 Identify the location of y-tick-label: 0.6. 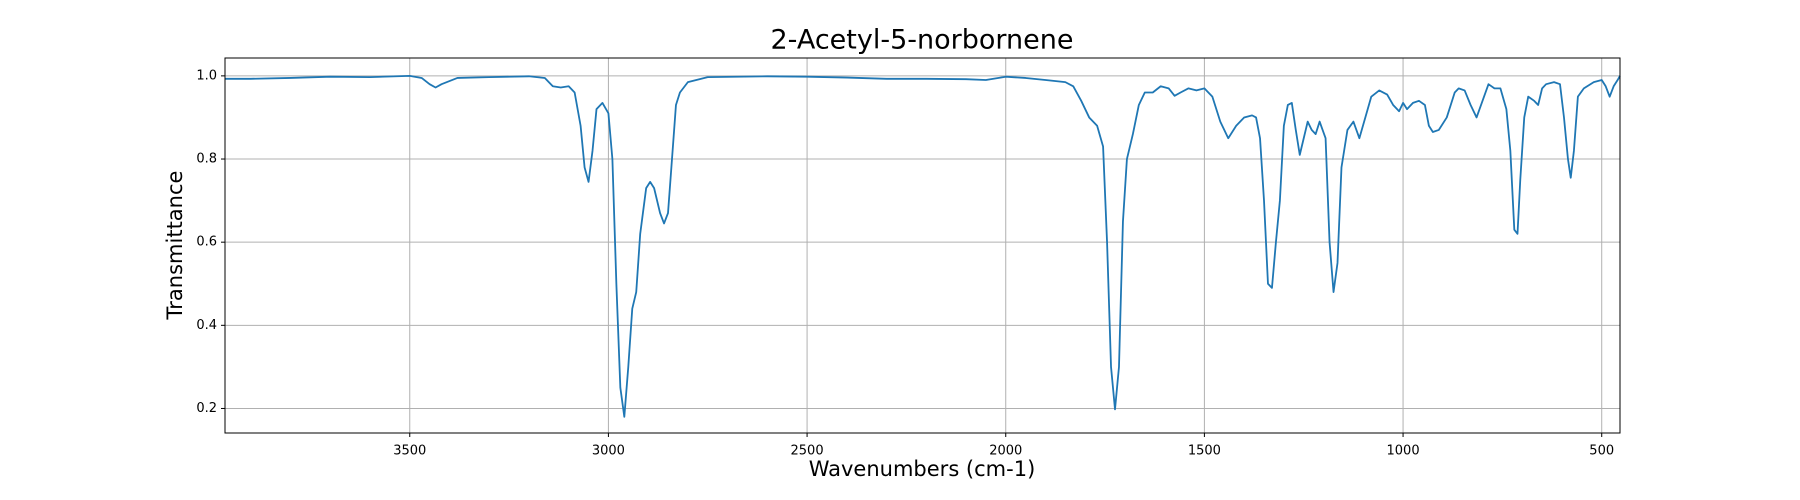
(206, 242).